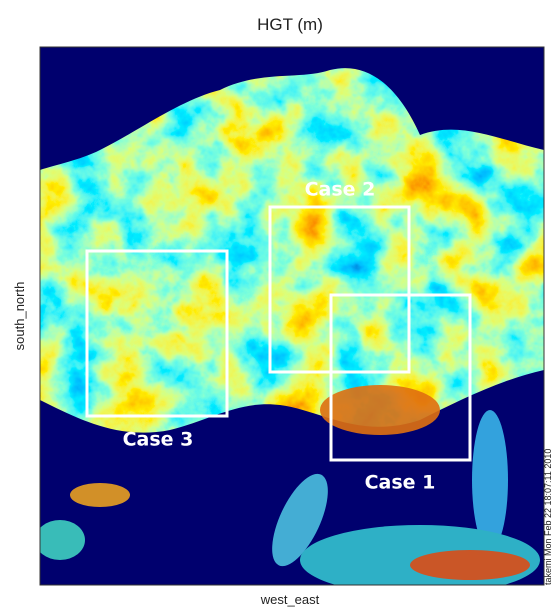  Describe the element at coordinates (548, 517) in the screenshot. I see `footer-stamp: takemi Mon Feb 22 18:07:11 2010` at that location.